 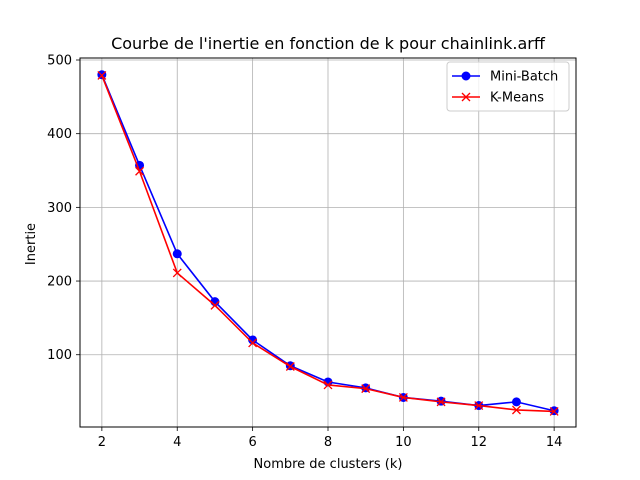 What do you see at coordinates (328, 464) in the screenshot?
I see `x-axis-title: Nombre de clusters (k)` at bounding box center [328, 464].